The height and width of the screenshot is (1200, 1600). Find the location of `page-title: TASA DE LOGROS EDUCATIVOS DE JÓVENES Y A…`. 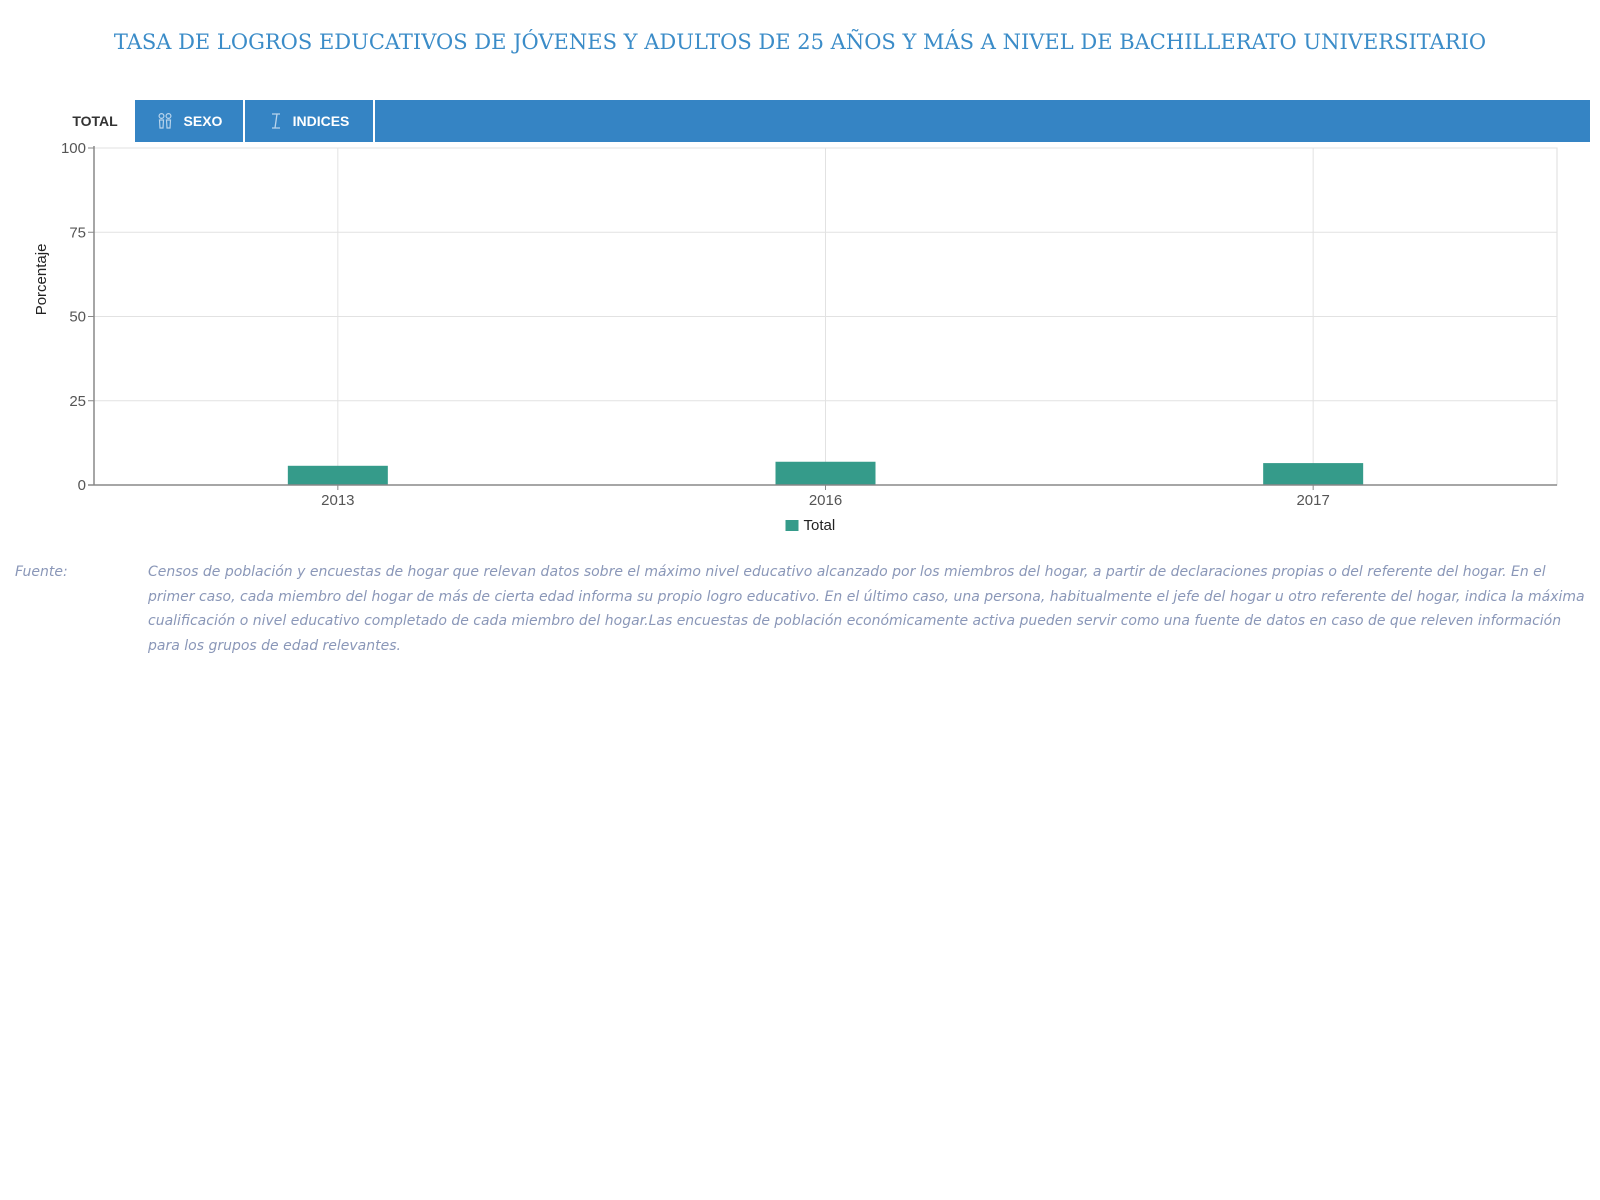

page-title: TASA DE LOGROS EDUCATIVOS DE JÓVENES Y A… is located at coordinates (800, 42).